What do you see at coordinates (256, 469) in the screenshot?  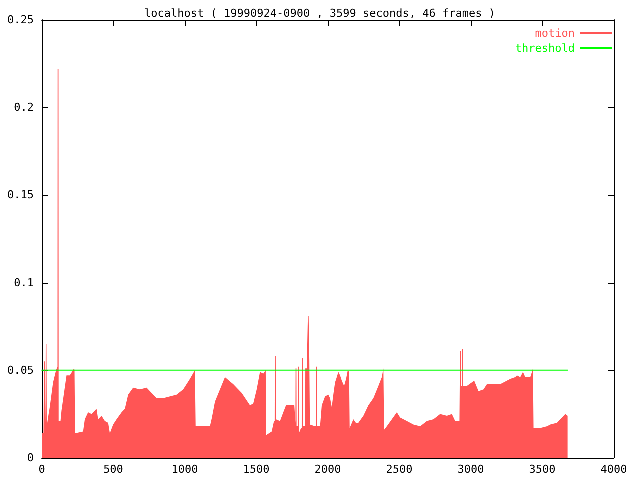 I see `x-tick-label: 1500` at bounding box center [256, 469].